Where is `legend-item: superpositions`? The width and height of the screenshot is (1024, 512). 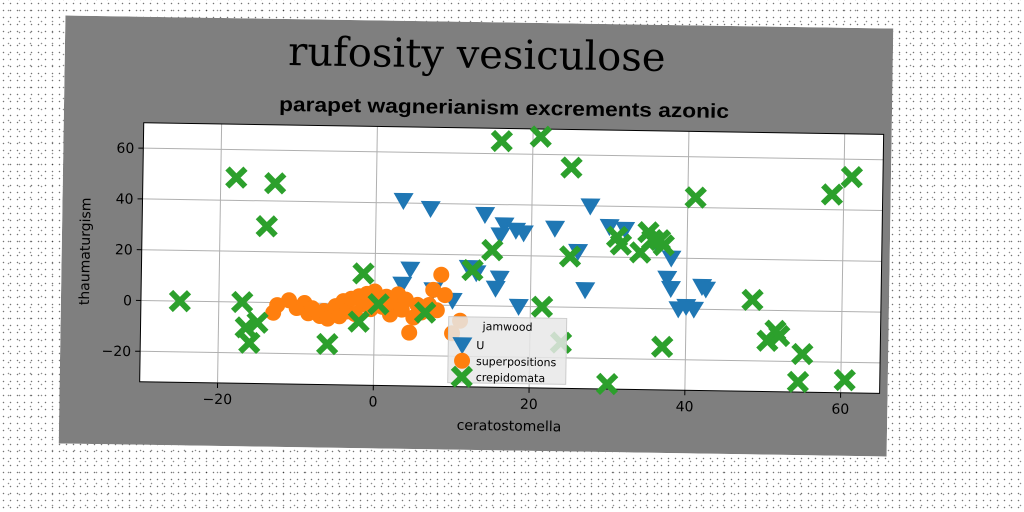 legend-item: superpositions is located at coordinates (505, 360).